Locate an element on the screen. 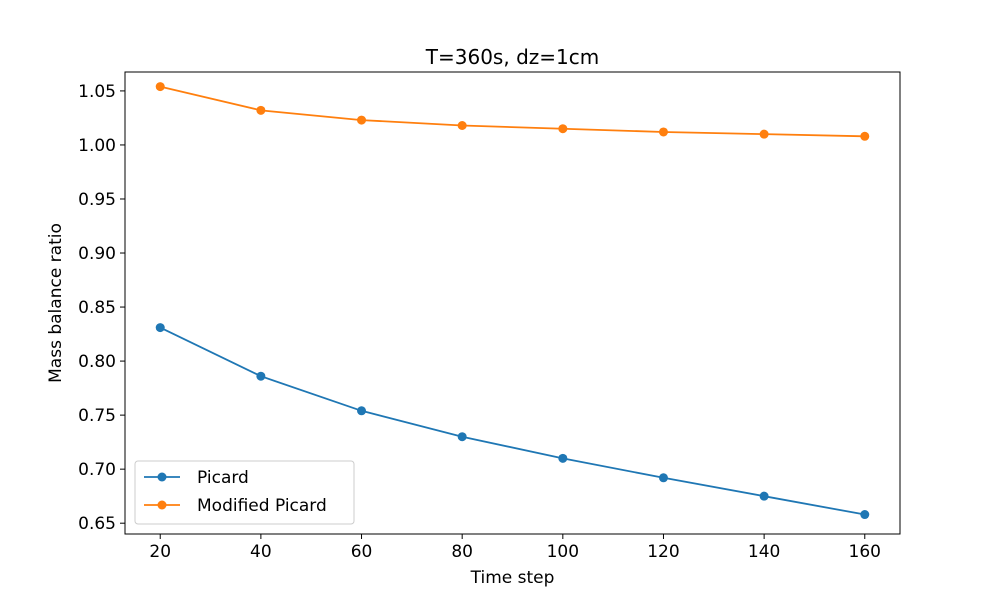 This screenshot has height=600, width=1000. legend-box is located at coordinates (244, 492).